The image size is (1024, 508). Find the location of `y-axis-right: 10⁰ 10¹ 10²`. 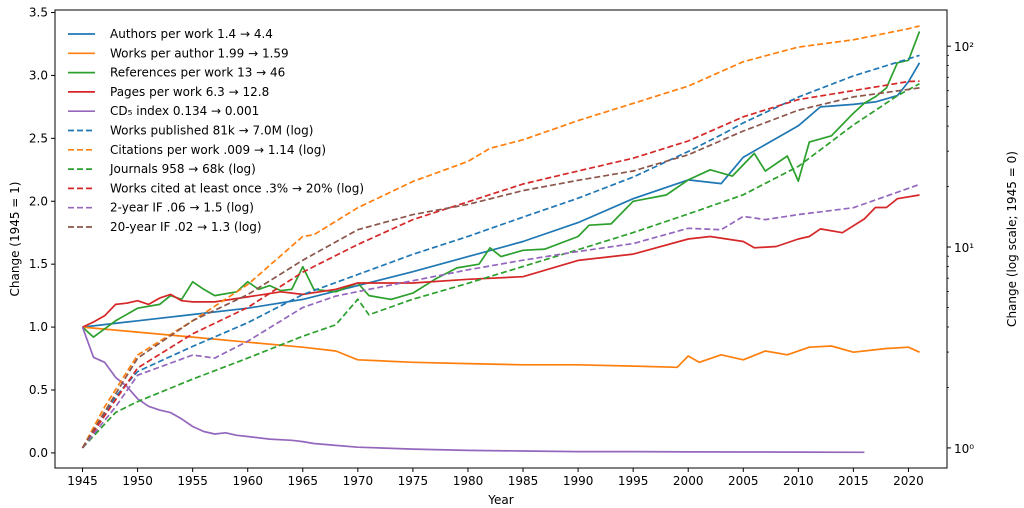

y-axis-right: 10⁰ 10¹ 10² is located at coordinates (960, 248).